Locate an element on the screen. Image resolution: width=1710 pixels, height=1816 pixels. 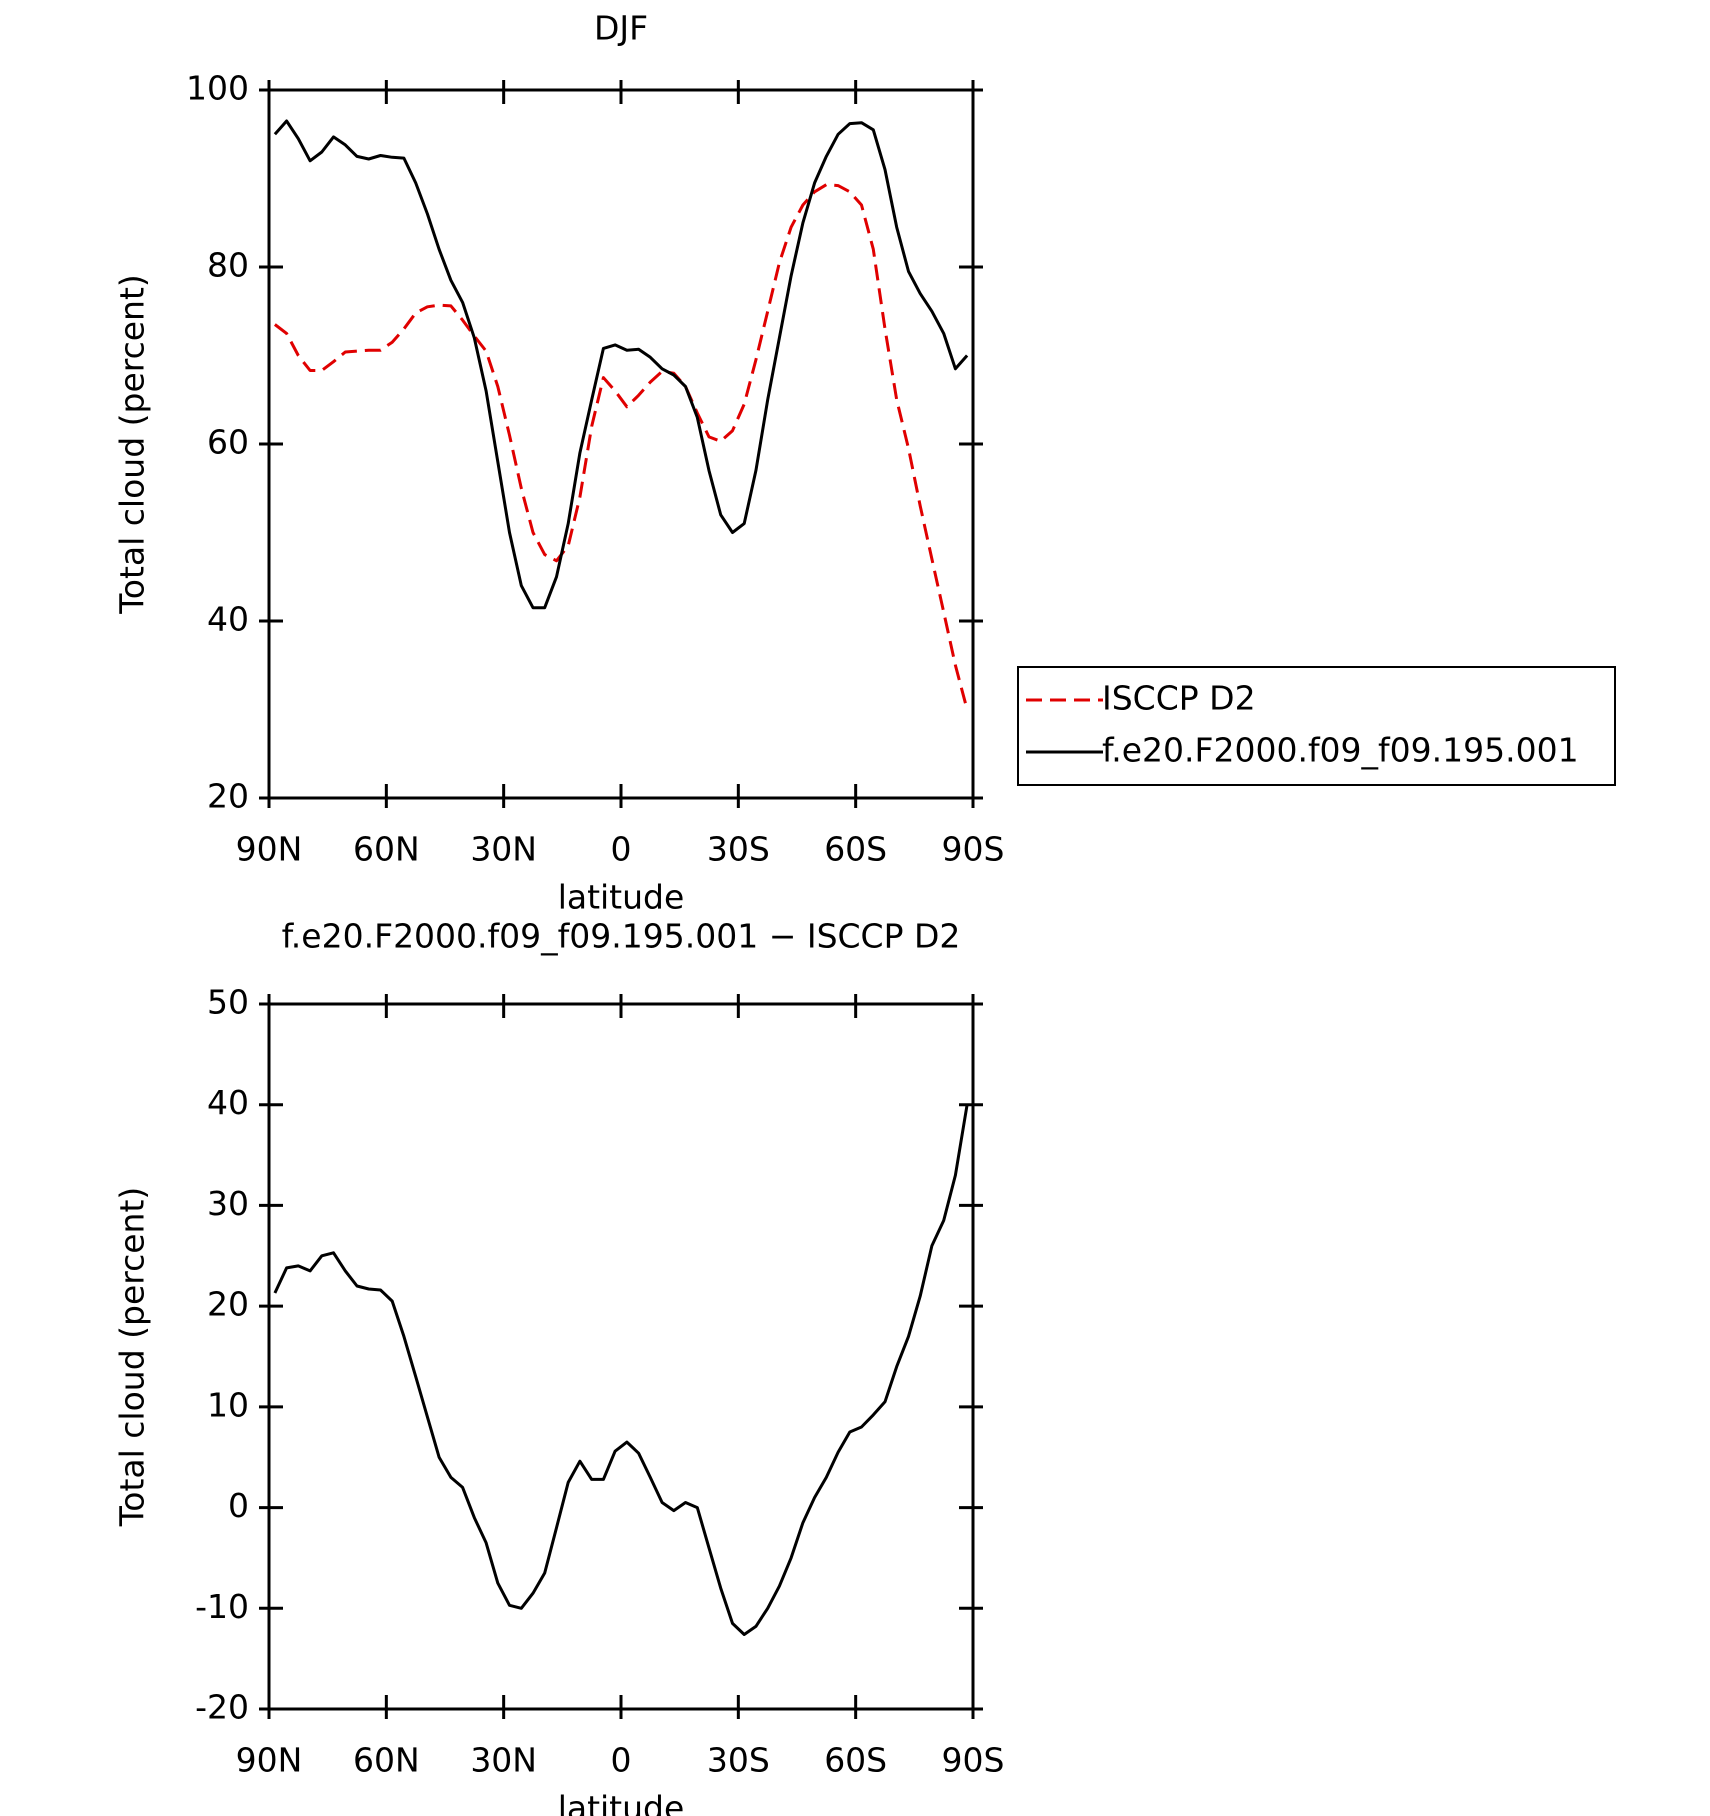
chart-title: f.e20.F2000.f09_f09.195.001 − ISCCP D2 is located at coordinates (621, 936).